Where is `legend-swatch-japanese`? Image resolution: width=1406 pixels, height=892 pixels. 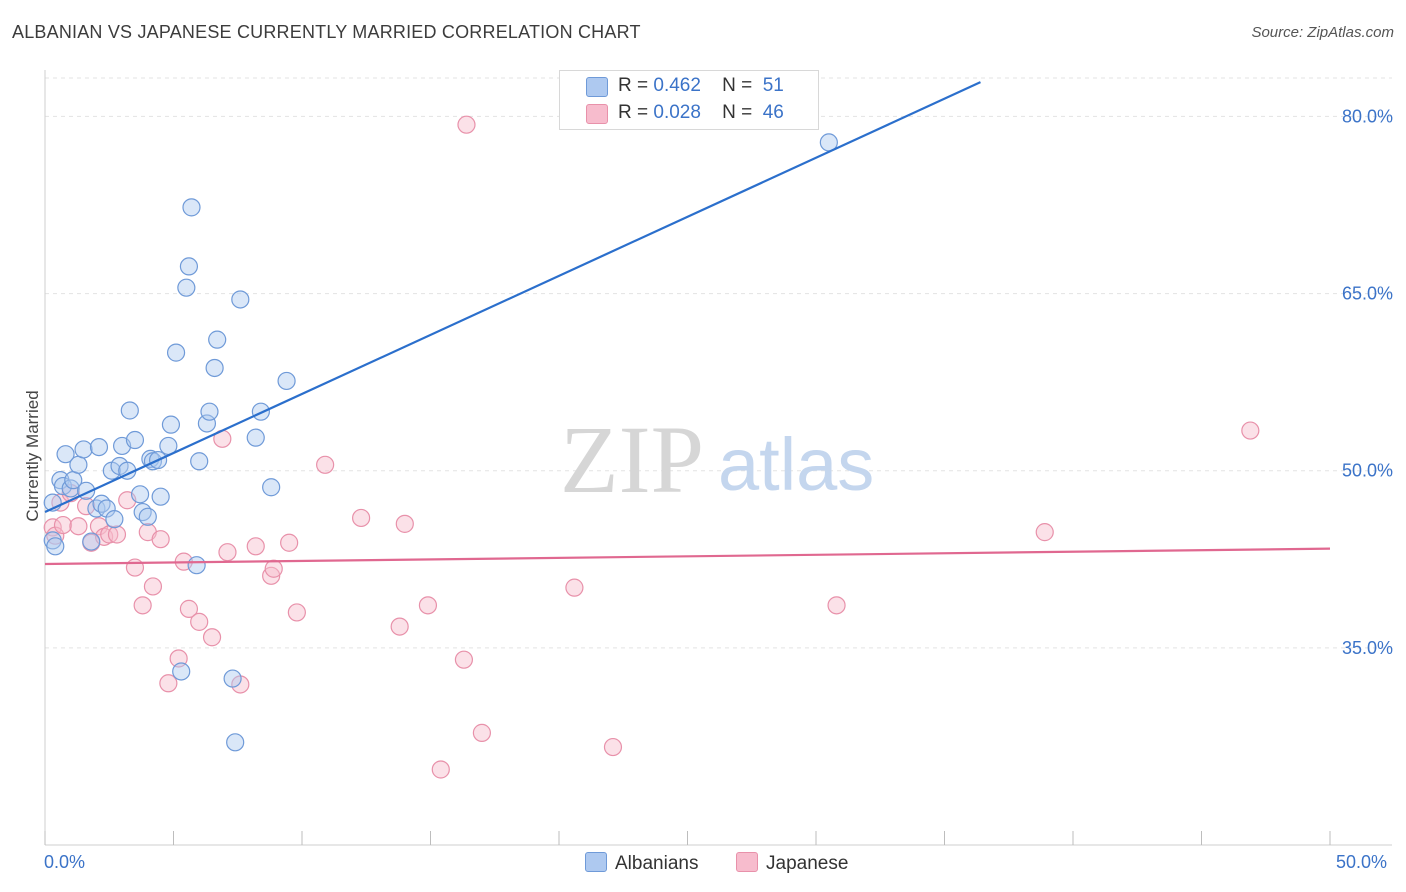
legend-swatch-japanese is located at coordinates (597, 114).